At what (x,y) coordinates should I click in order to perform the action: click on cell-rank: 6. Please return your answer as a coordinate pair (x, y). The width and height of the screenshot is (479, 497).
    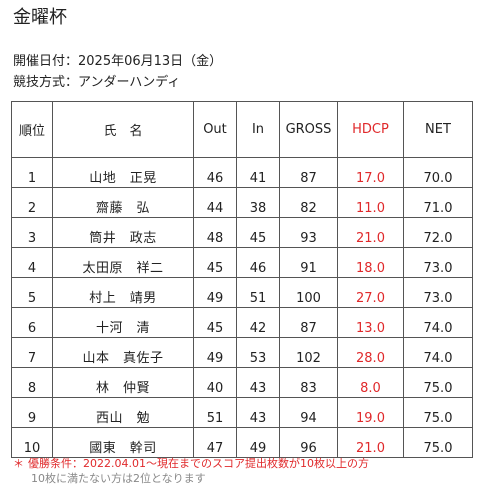
    Looking at the image, I should click on (32, 322).